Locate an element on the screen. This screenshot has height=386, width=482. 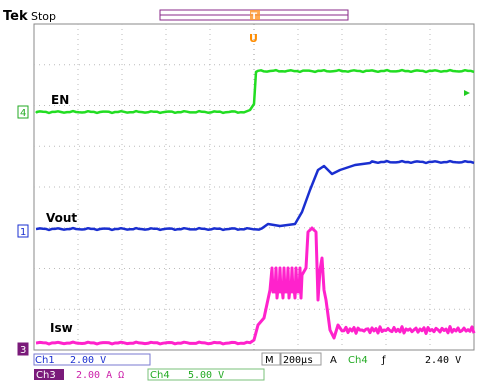
trigger-prefix: A is located at coordinates (333, 360).